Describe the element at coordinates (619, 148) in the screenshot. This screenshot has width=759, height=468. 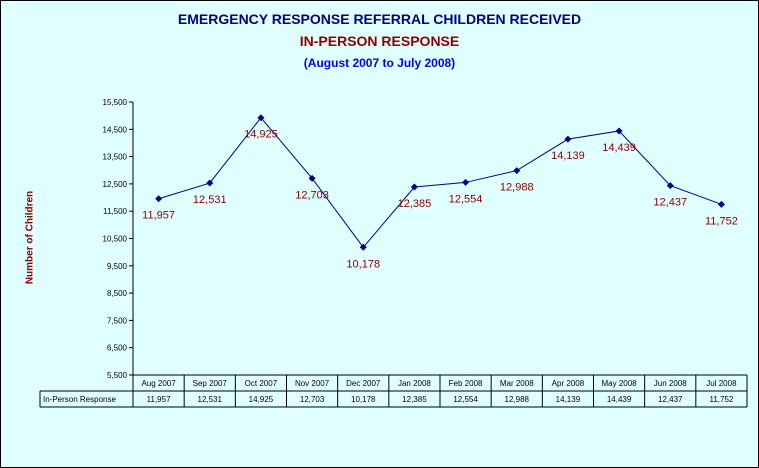
I see `data-label: 14,439` at that location.